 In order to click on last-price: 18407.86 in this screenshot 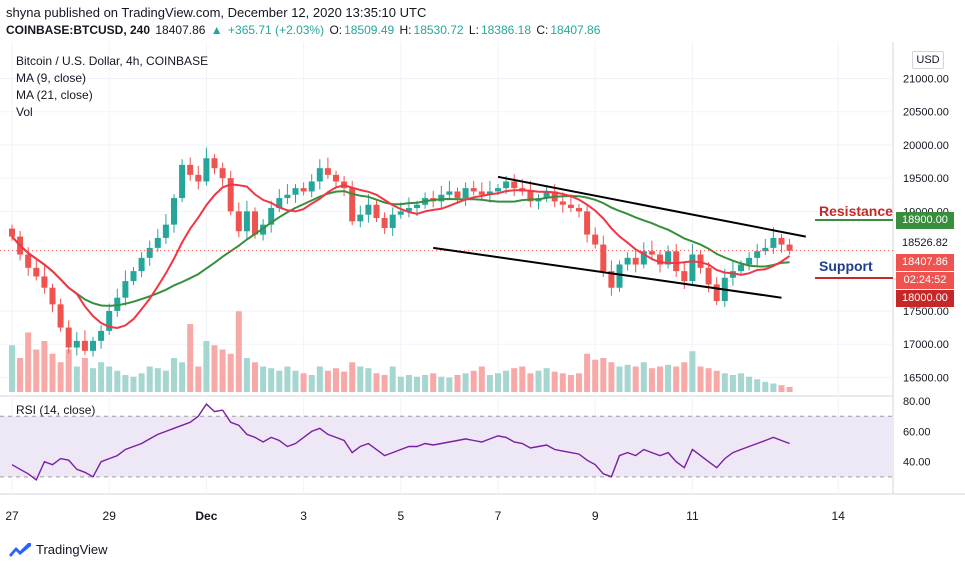, I will do `click(180, 30)`.